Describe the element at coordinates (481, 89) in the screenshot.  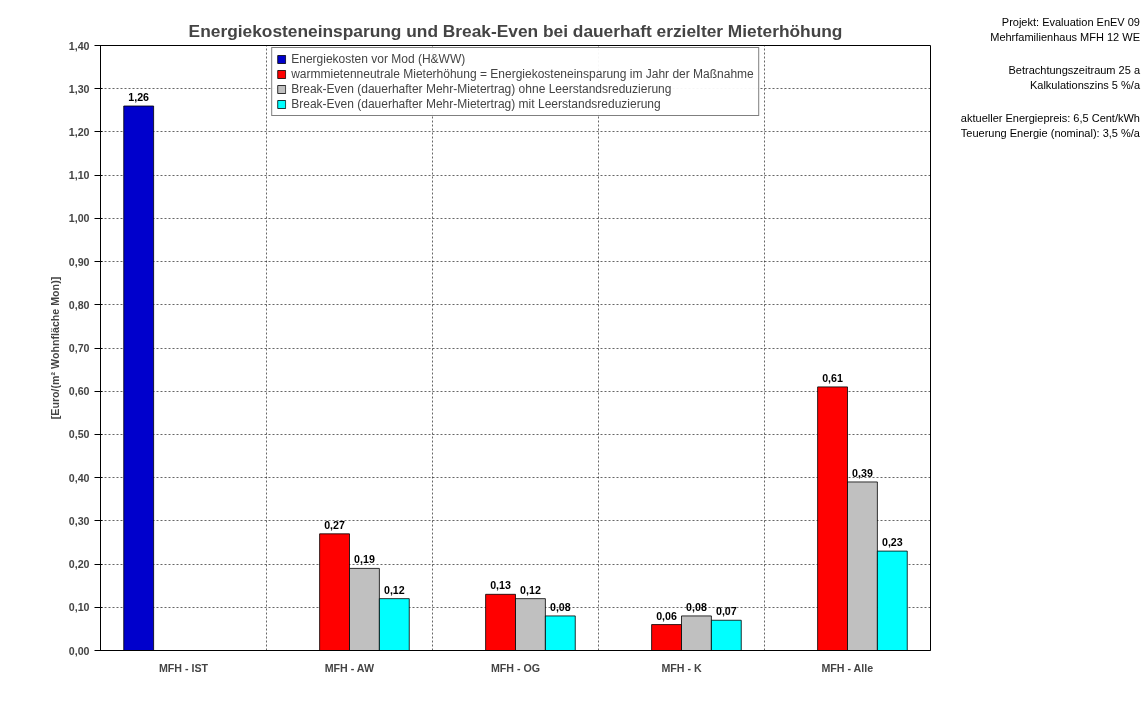
I see `legend-label: Break-Even (dauerhafter Mehr-Mietertrag) ohne Leerstandsreduzierung` at that location.